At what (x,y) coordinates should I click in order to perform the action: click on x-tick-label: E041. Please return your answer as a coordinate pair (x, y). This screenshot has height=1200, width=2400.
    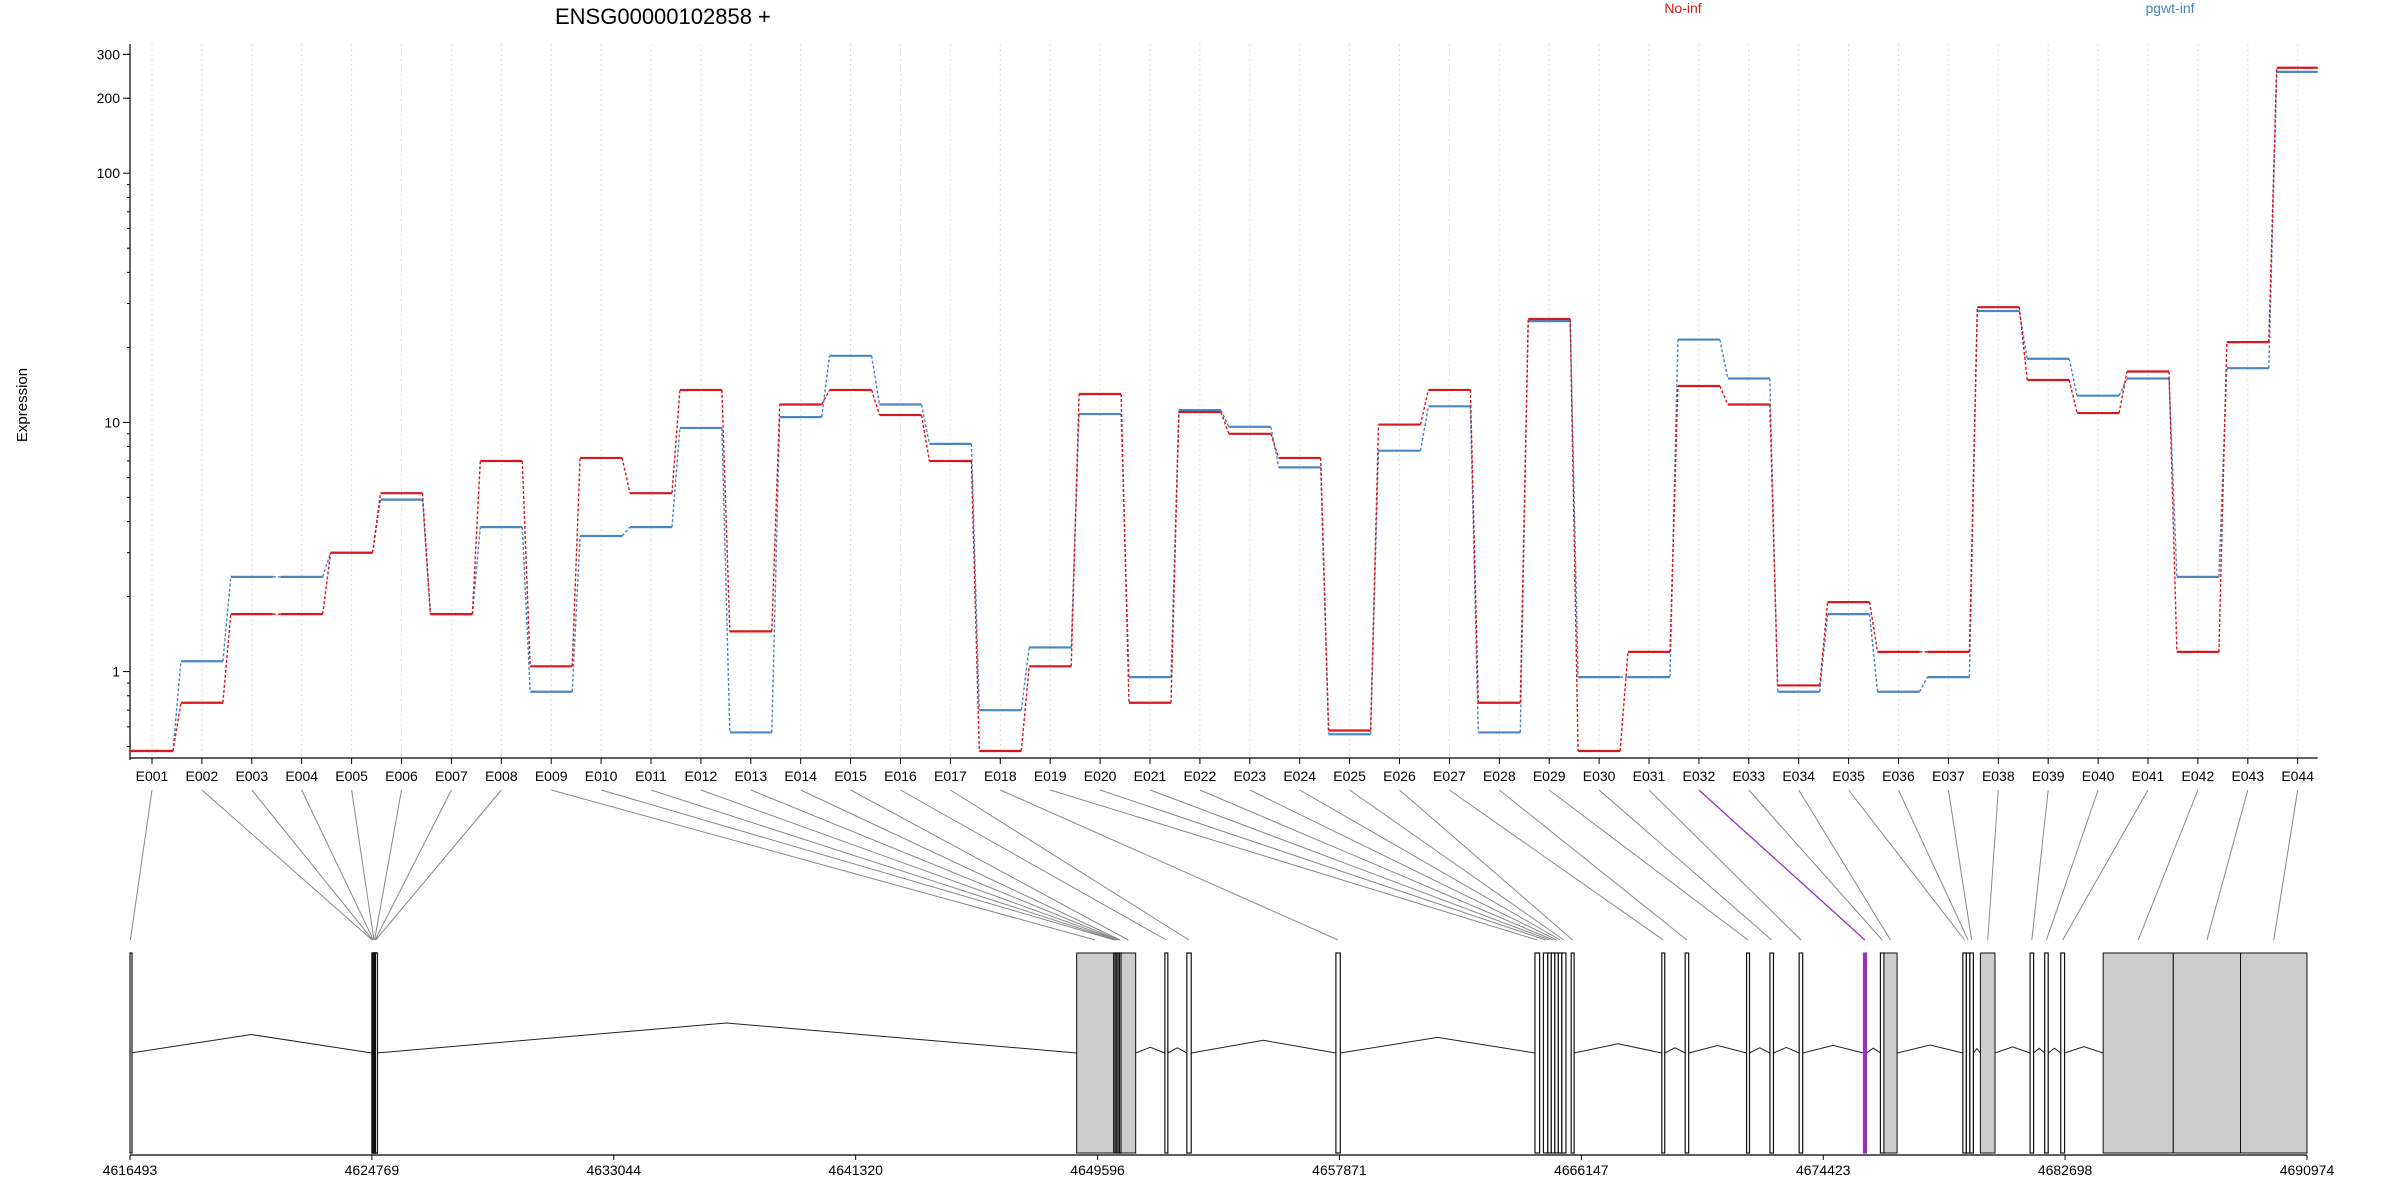
    Looking at the image, I should click on (2148, 776).